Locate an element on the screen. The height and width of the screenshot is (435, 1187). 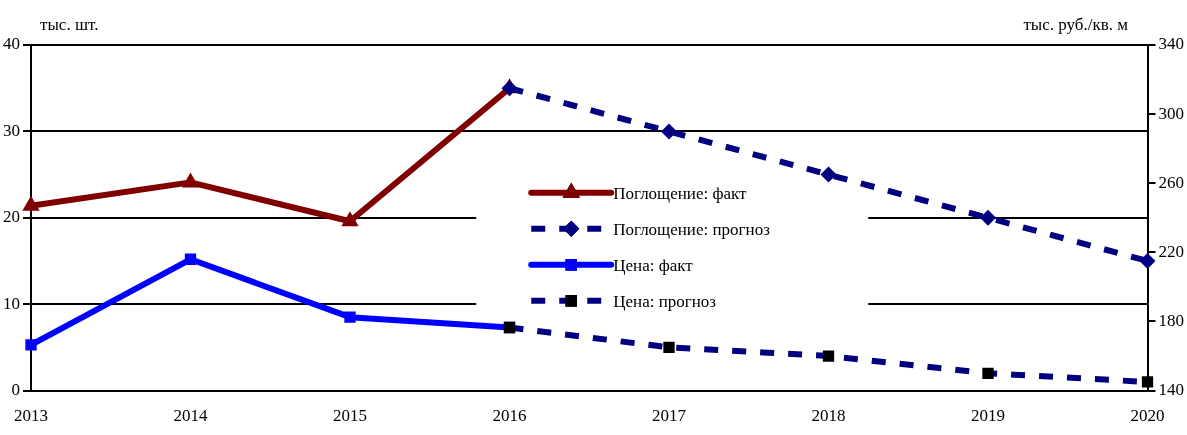
y2-tick-label: 300 is located at coordinates (1171, 113).